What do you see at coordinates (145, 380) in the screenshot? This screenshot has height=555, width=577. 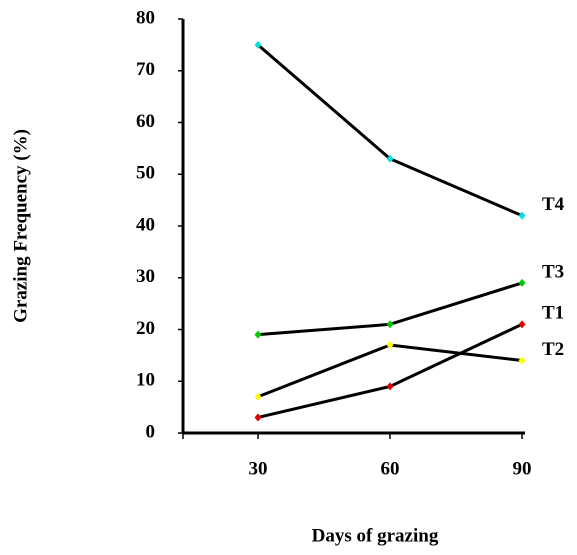 I see `y-tick-label: 10` at bounding box center [145, 380].